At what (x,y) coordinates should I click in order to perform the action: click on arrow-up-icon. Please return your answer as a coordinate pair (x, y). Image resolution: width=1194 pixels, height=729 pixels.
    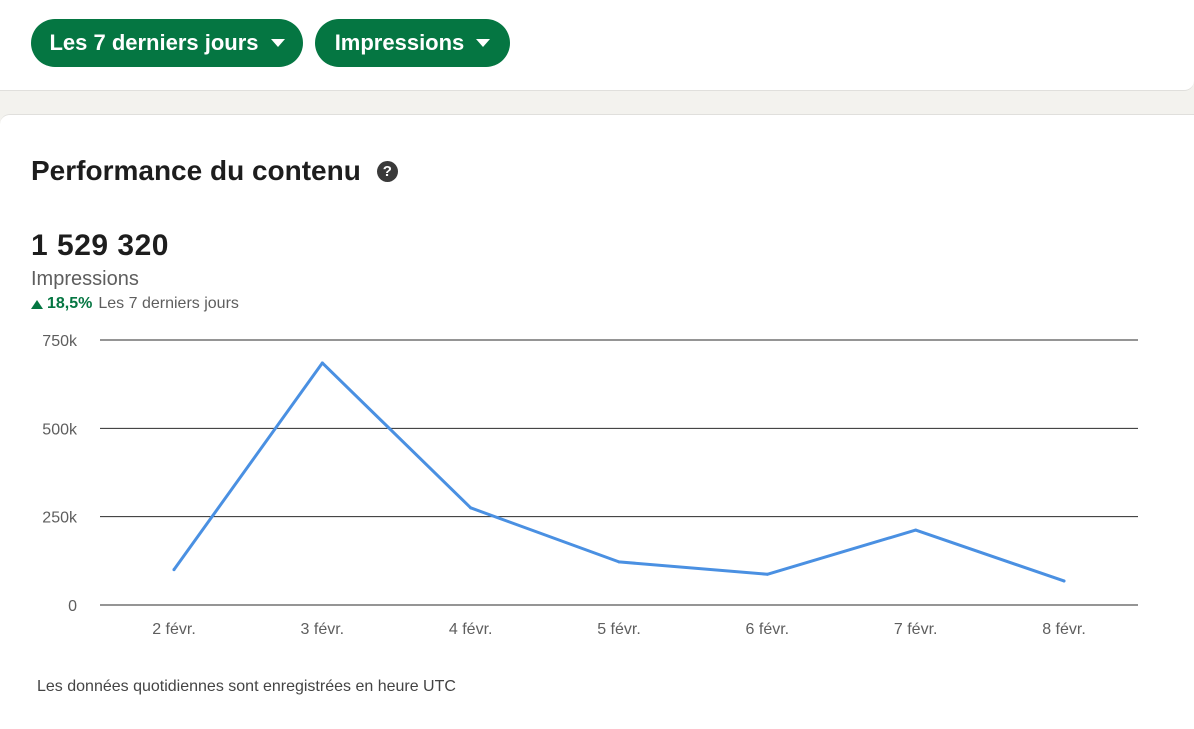
    Looking at the image, I should click on (37, 304).